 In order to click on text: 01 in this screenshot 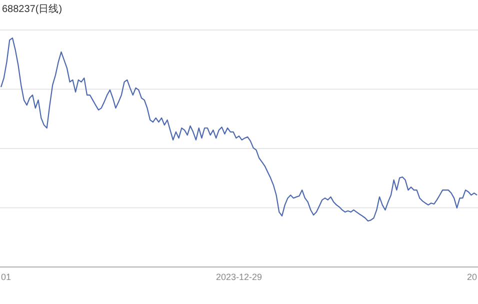, I will do `click(6, 277)`.